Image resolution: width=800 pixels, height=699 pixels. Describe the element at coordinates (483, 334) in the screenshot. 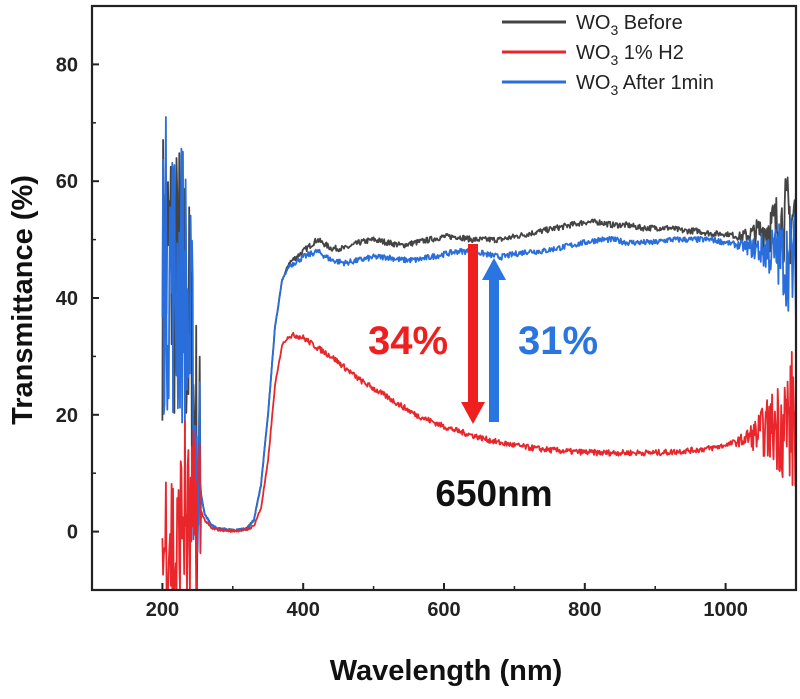

I see `arrow-layer` at that location.